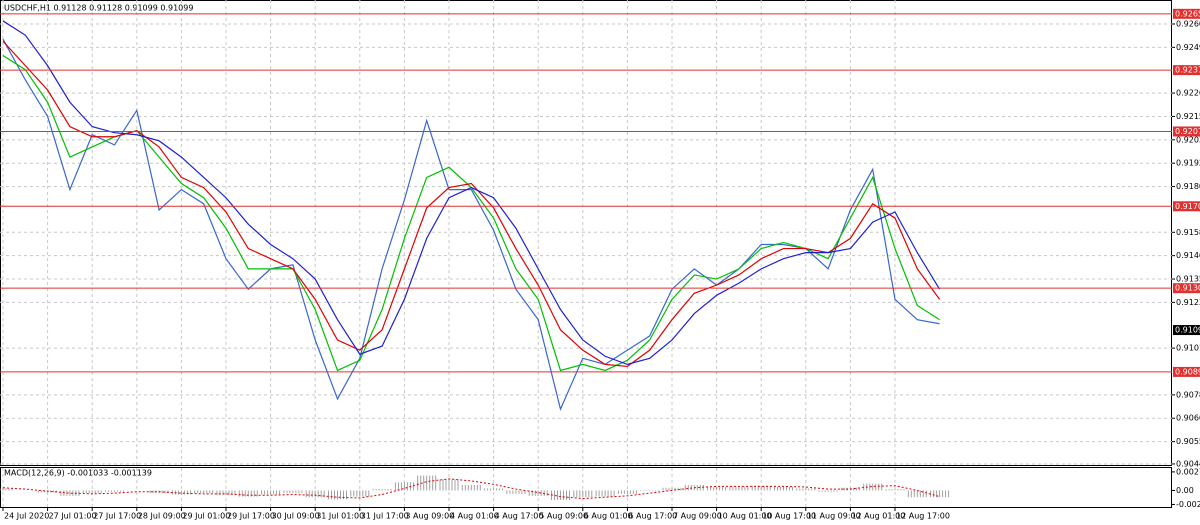 This screenshot has width=1200, height=525. What do you see at coordinates (1188, 348) in the screenshot?
I see `y-tick-label: 0.91010` at bounding box center [1188, 348].